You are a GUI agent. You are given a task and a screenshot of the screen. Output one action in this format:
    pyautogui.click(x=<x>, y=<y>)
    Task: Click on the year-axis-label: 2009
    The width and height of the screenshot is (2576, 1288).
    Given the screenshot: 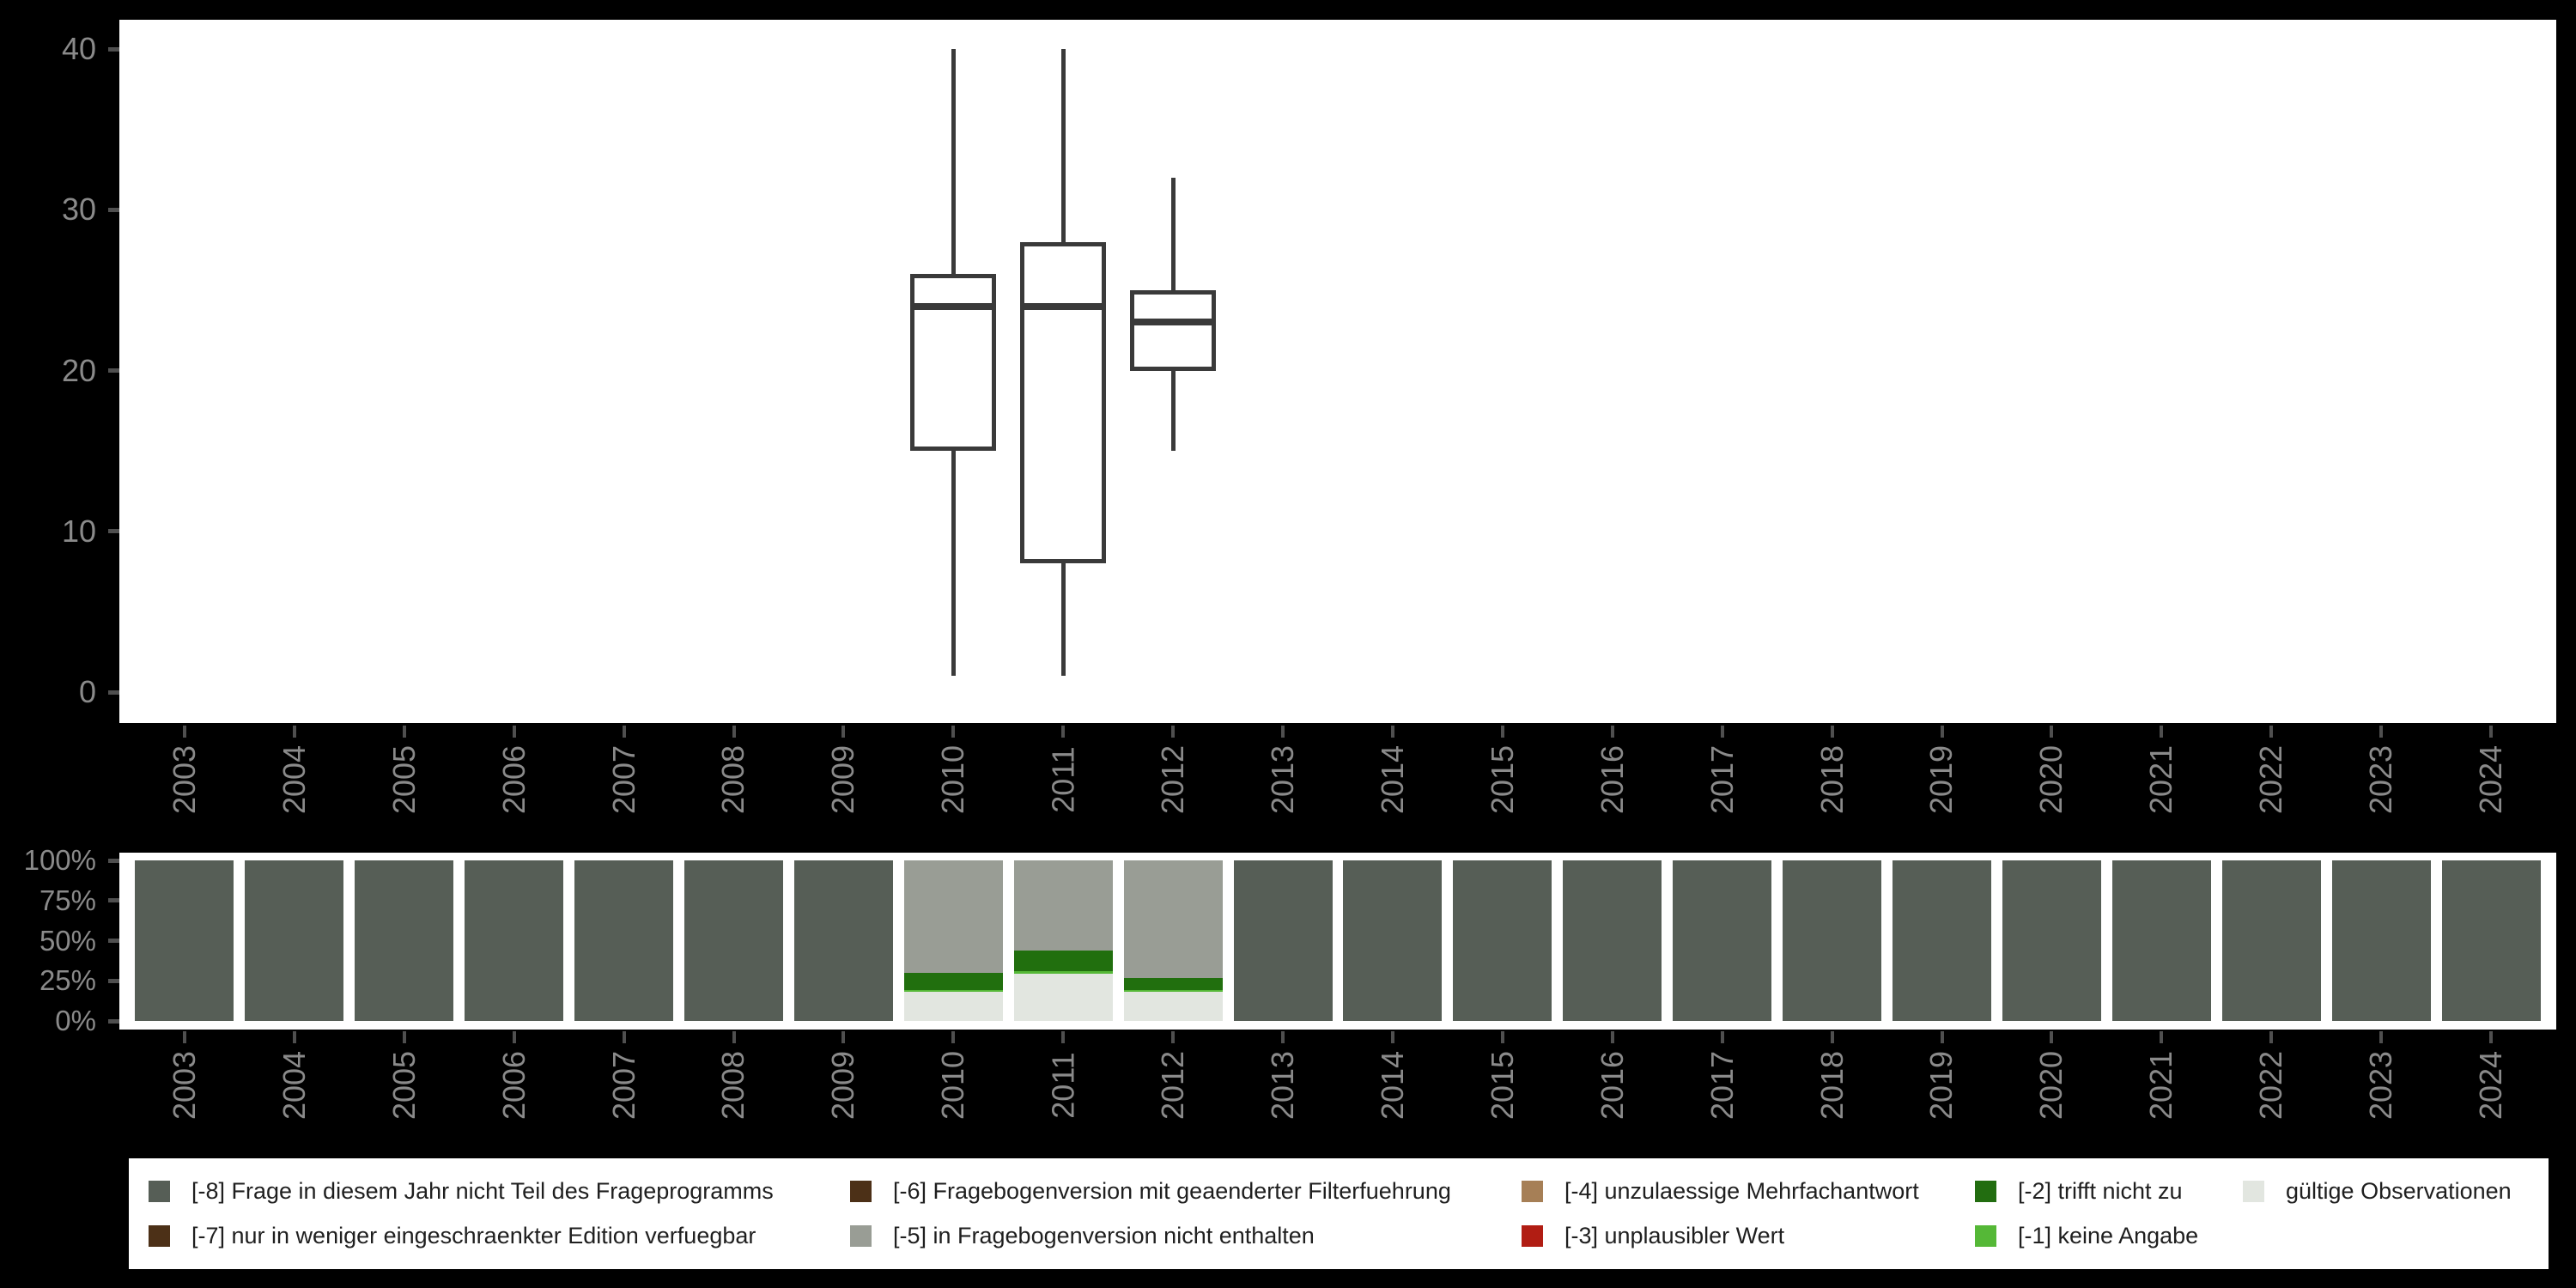 What is the action you would take?
    pyautogui.click(x=843, y=1085)
    